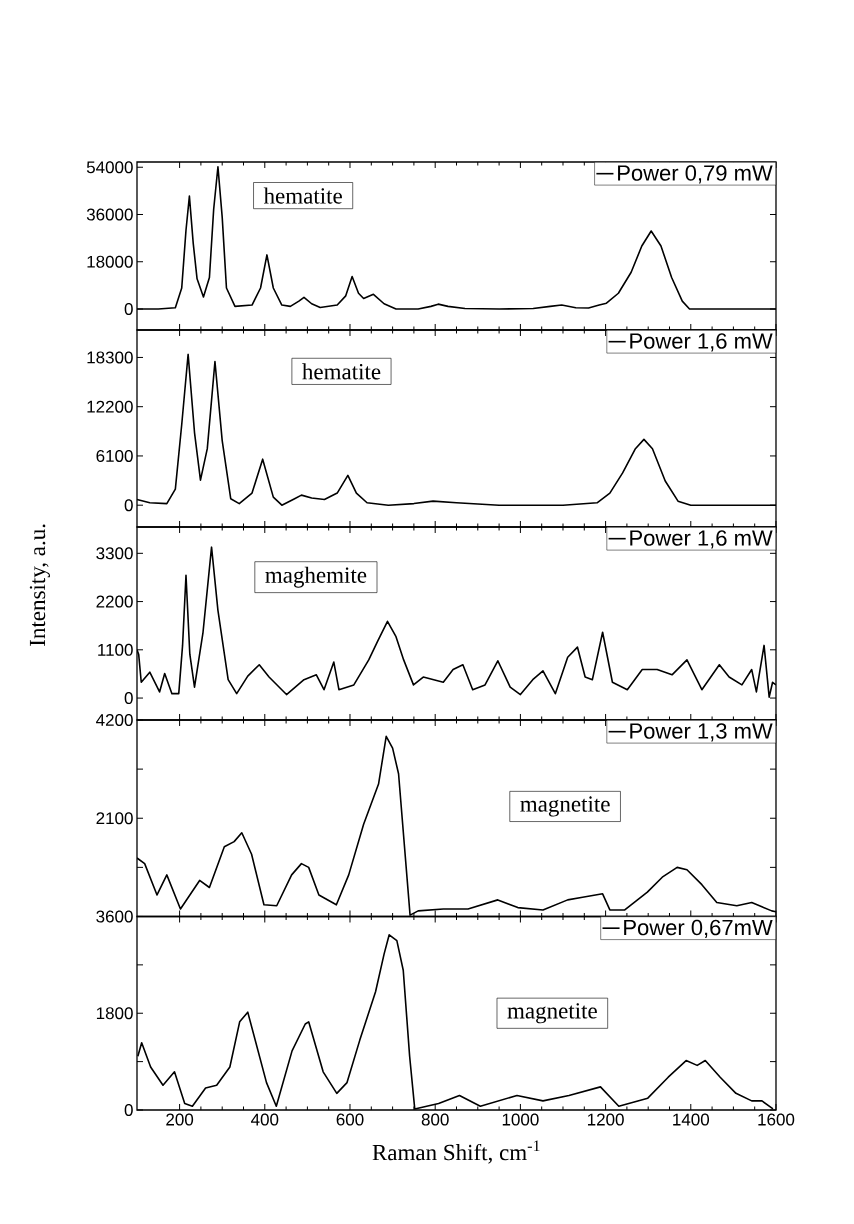 This screenshot has width=854, height=1224. I want to click on annotation: maghemite, so click(316, 577).